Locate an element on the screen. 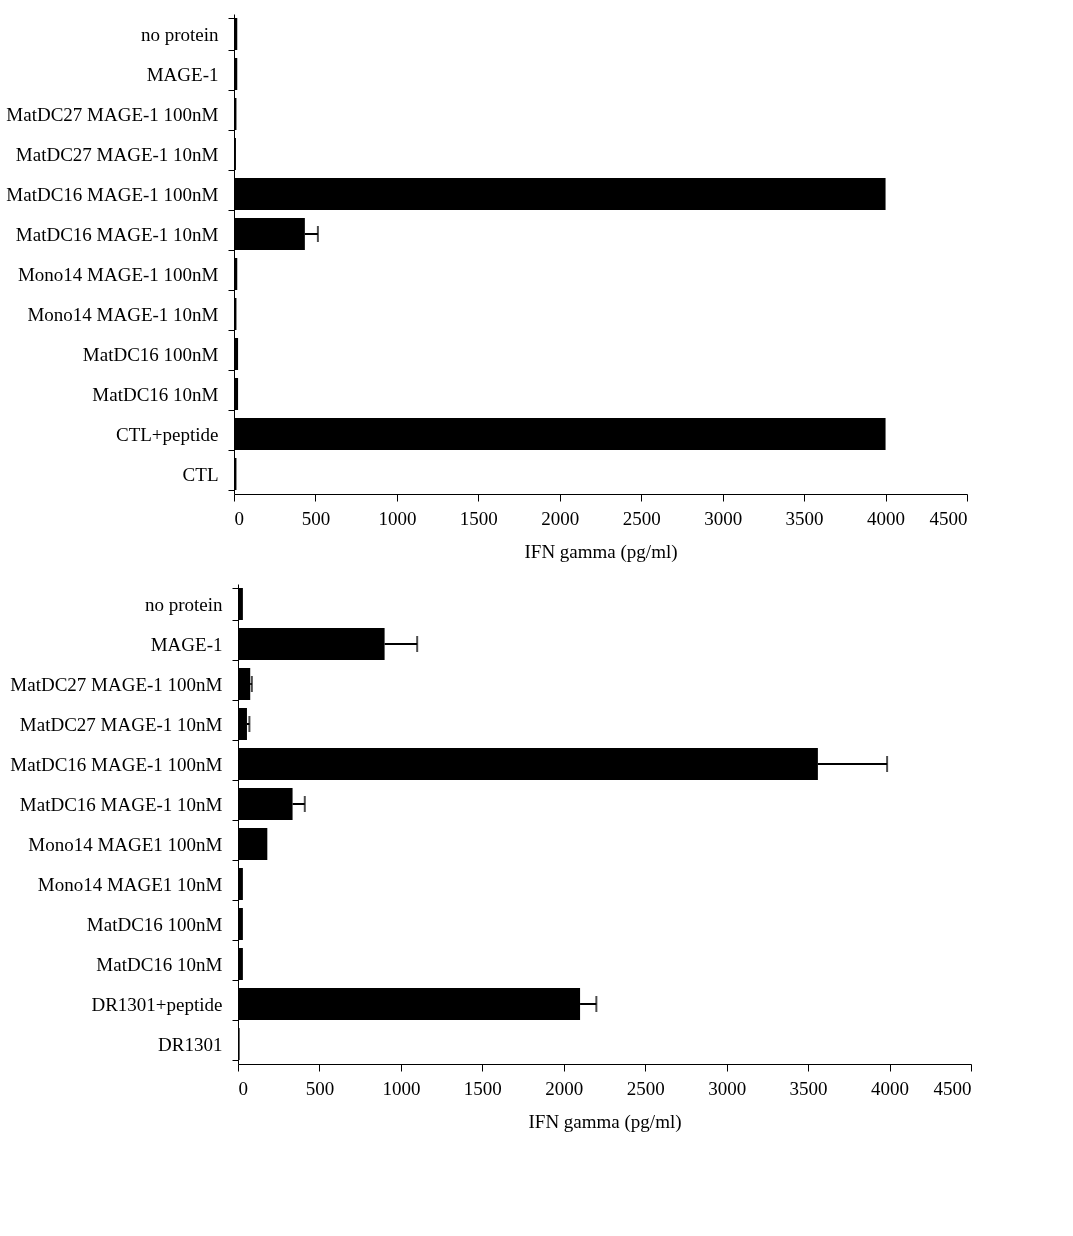  y-tick-label: Mono14 MAGE1 10nM is located at coordinates (130, 884).